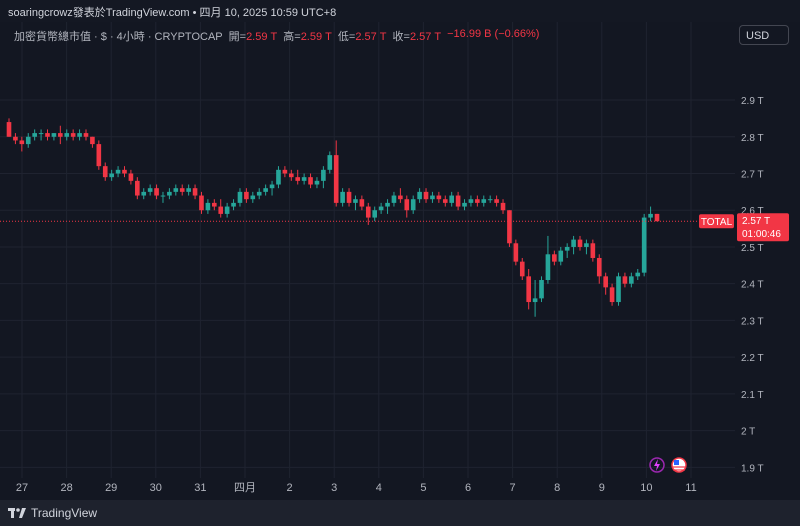 The height and width of the screenshot is (526, 800). I want to click on x-tick-label: 6, so click(468, 488).